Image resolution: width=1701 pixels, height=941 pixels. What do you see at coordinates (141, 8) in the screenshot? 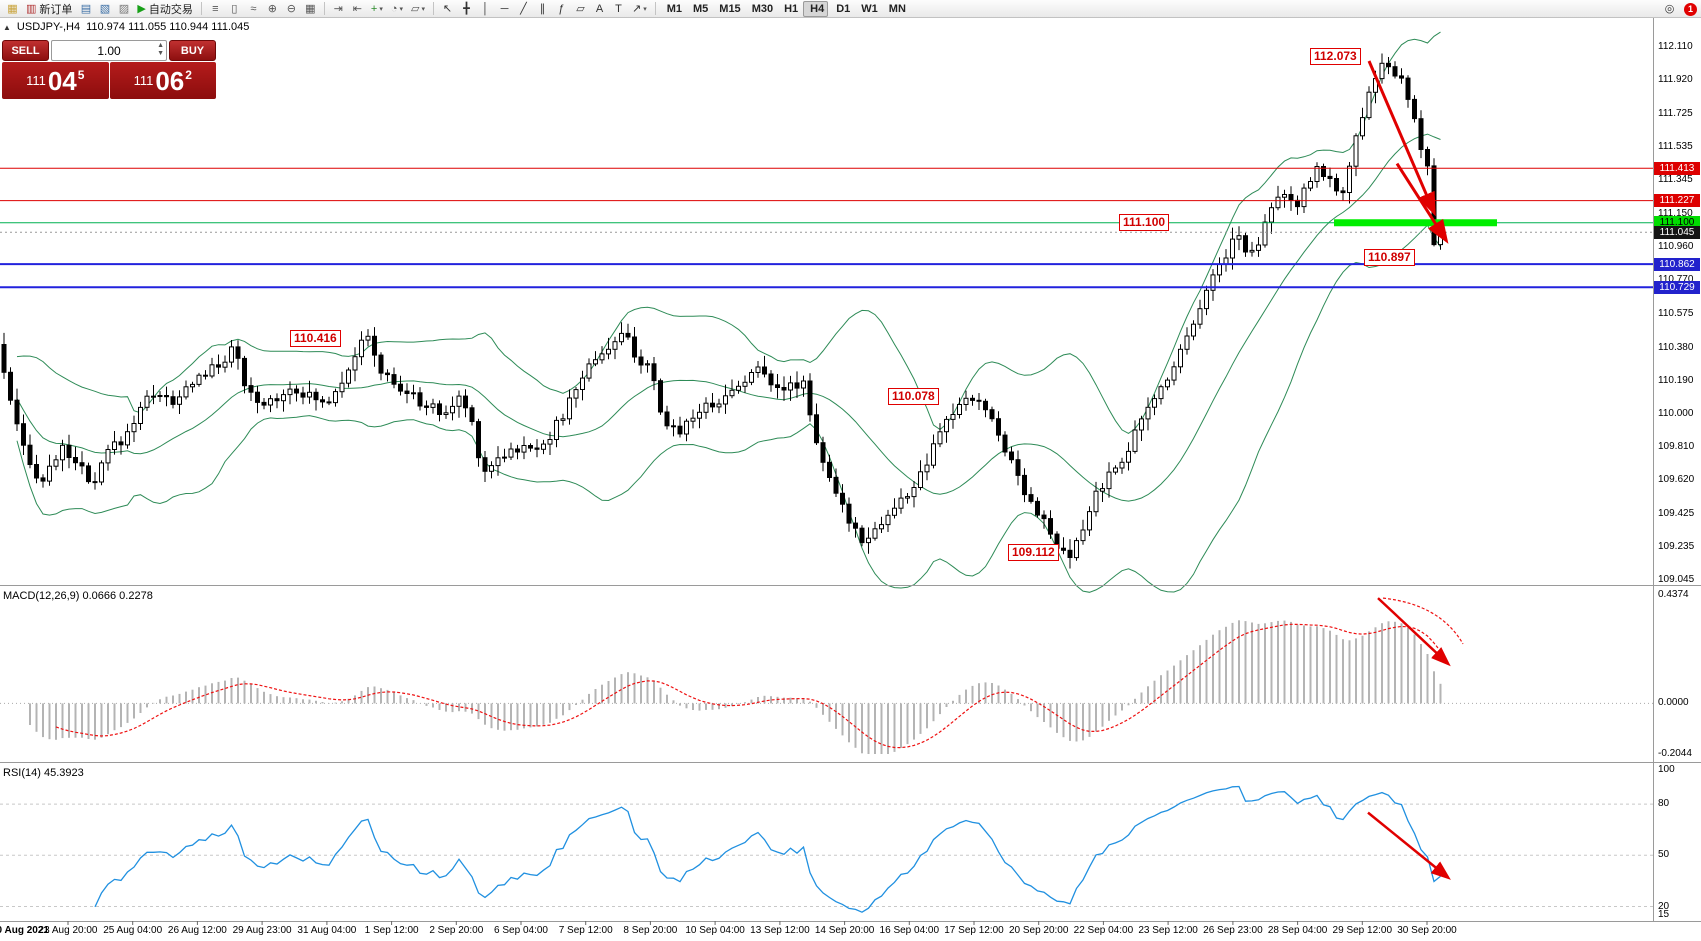
I see `autotrading-button-glyph: ▶` at bounding box center [141, 8].